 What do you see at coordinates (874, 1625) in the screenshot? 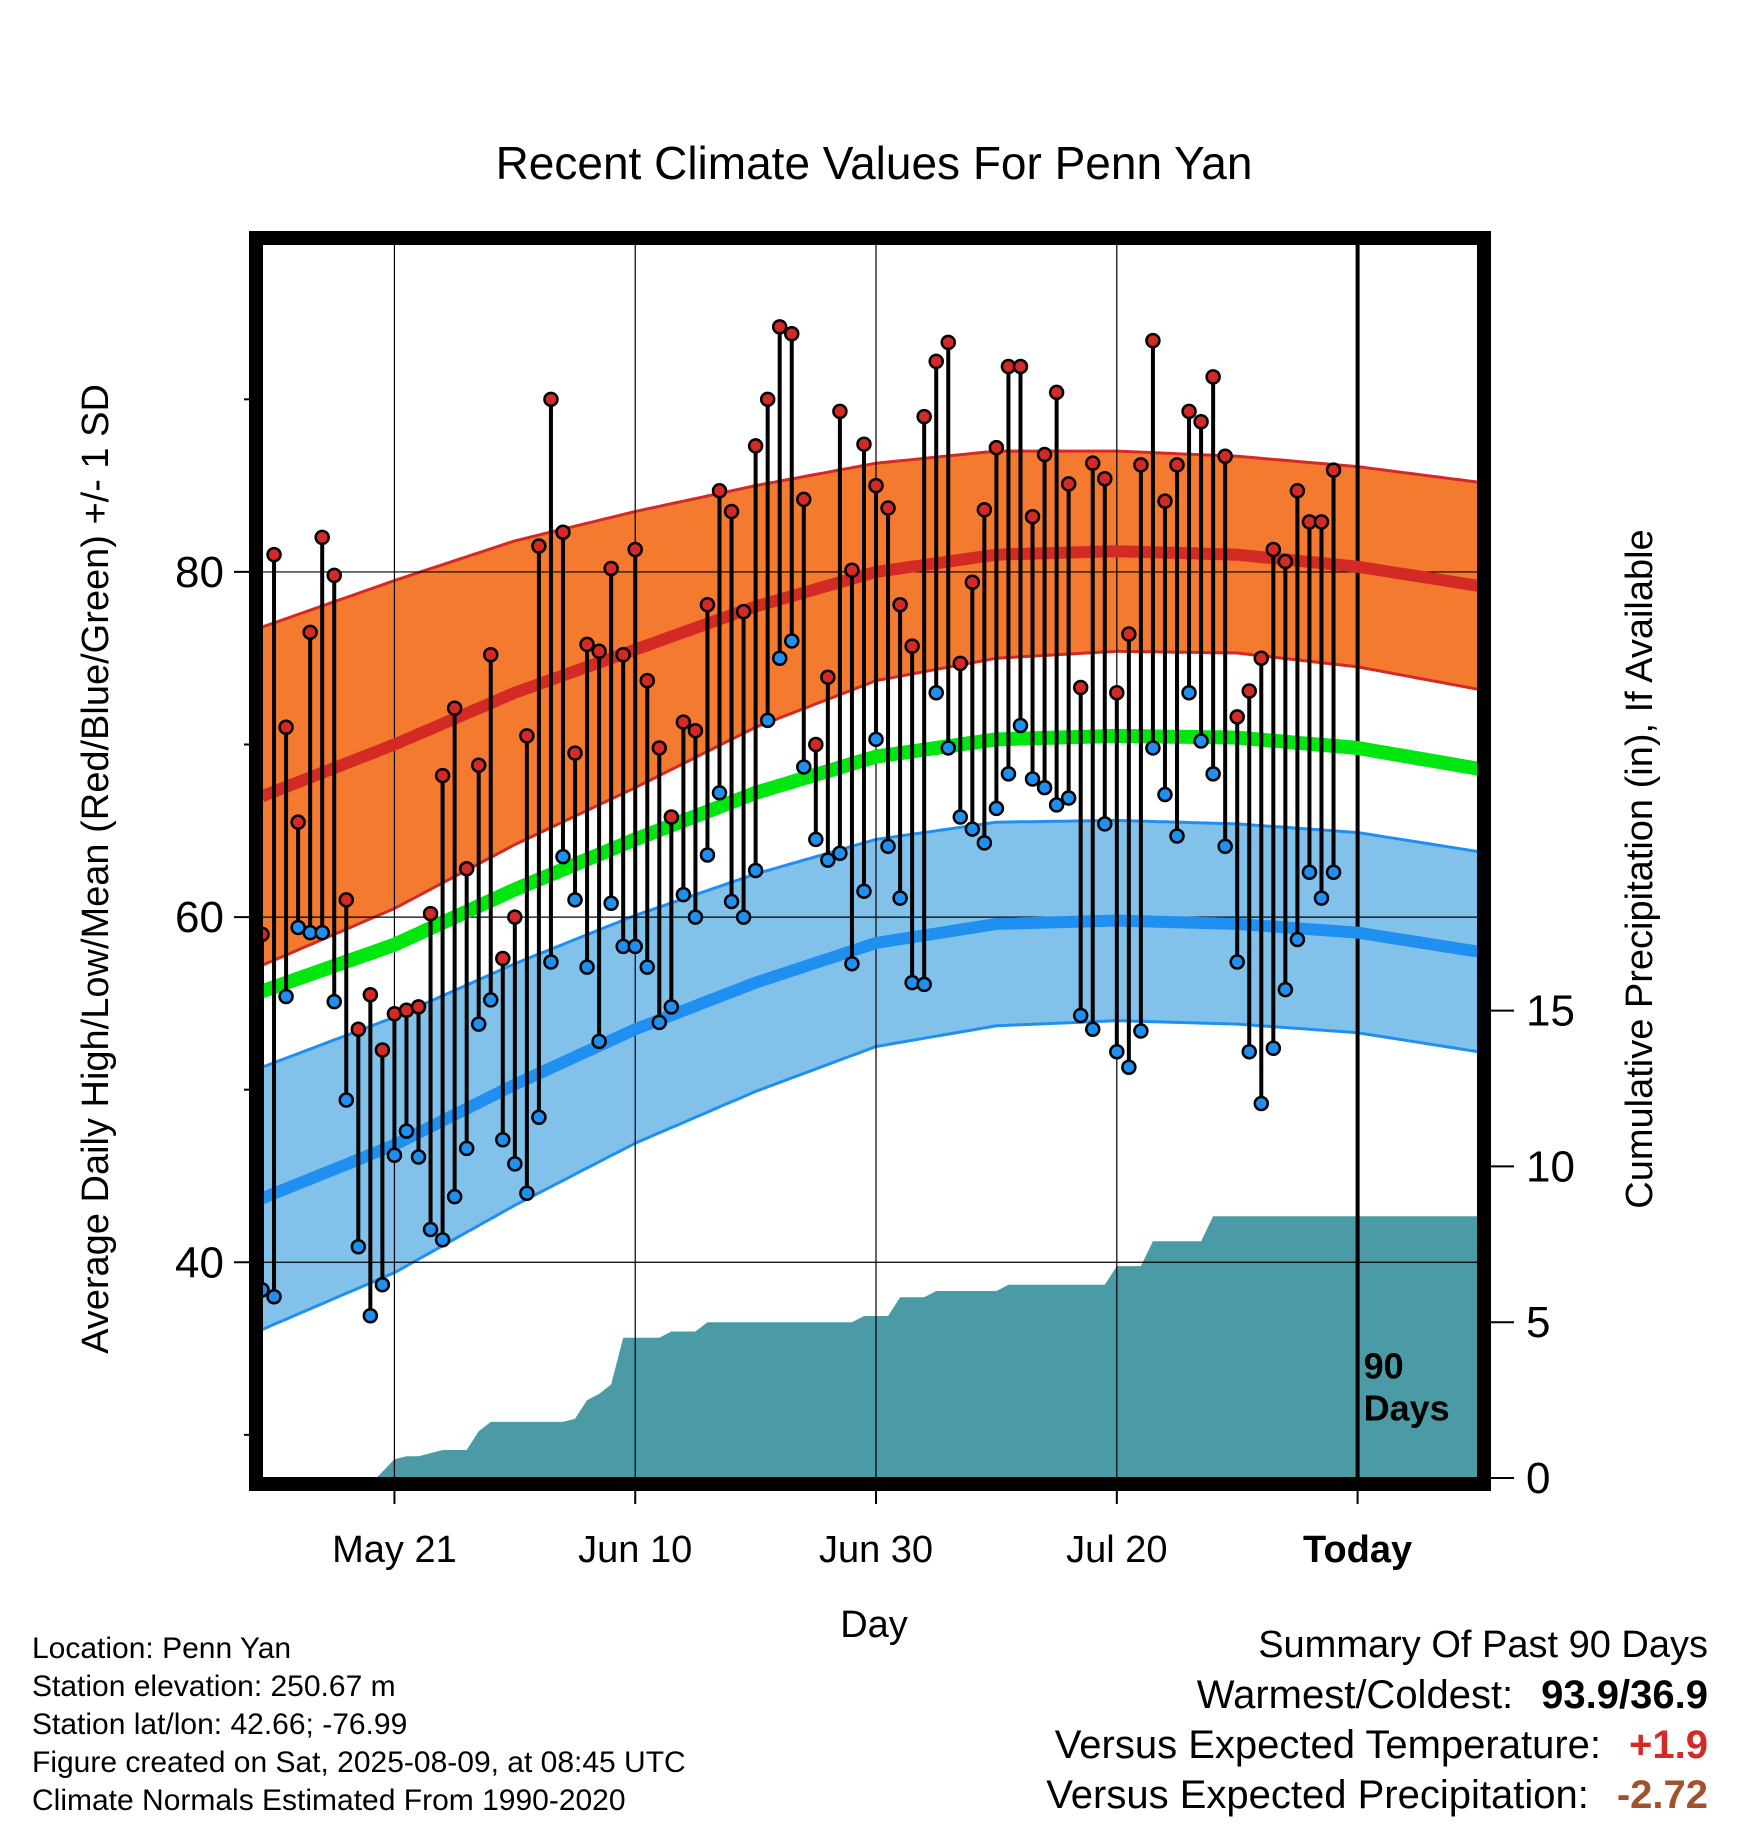
I see `x-axis-label: Day` at bounding box center [874, 1625].